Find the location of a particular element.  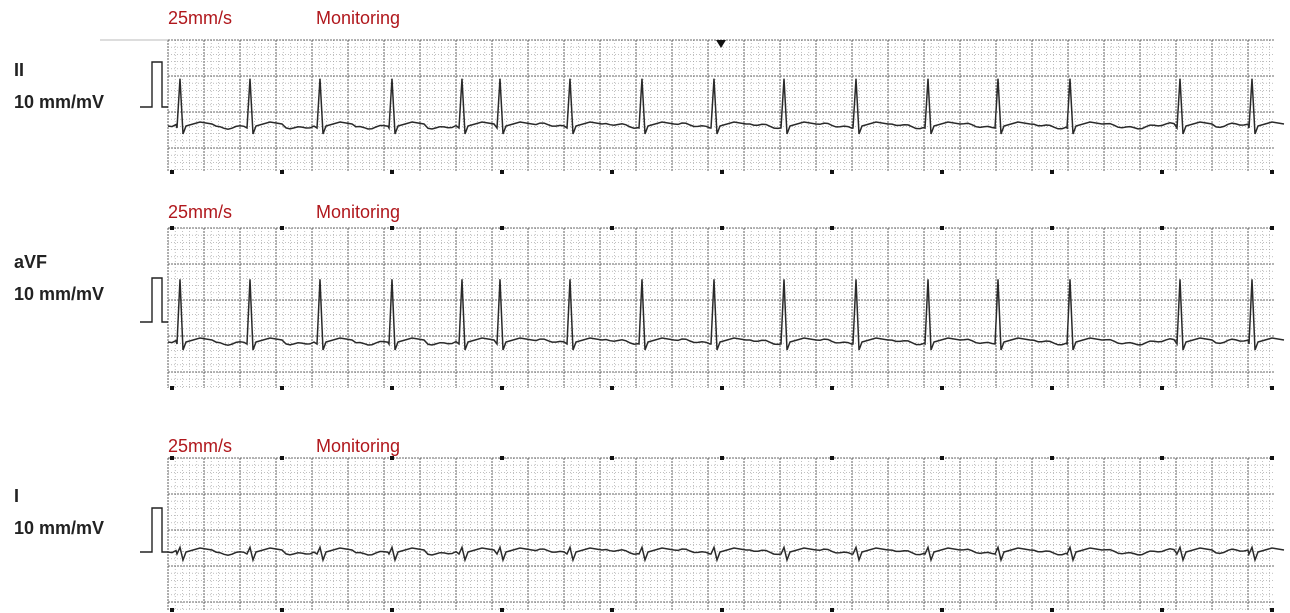

lead-label: I is located at coordinates (17, 496).